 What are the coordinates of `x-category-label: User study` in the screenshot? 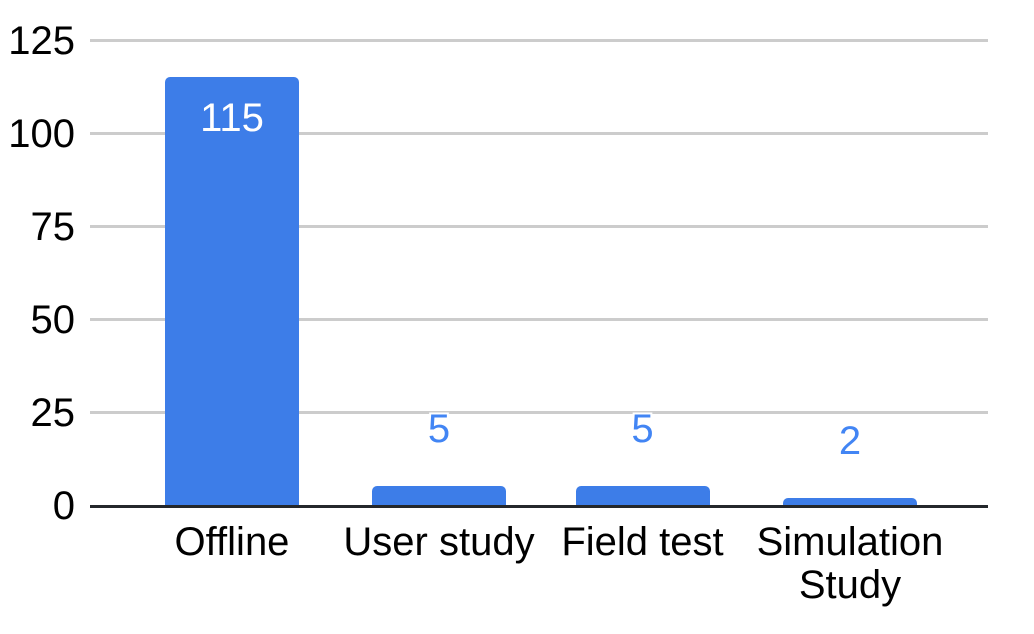 It's located at (439, 542).